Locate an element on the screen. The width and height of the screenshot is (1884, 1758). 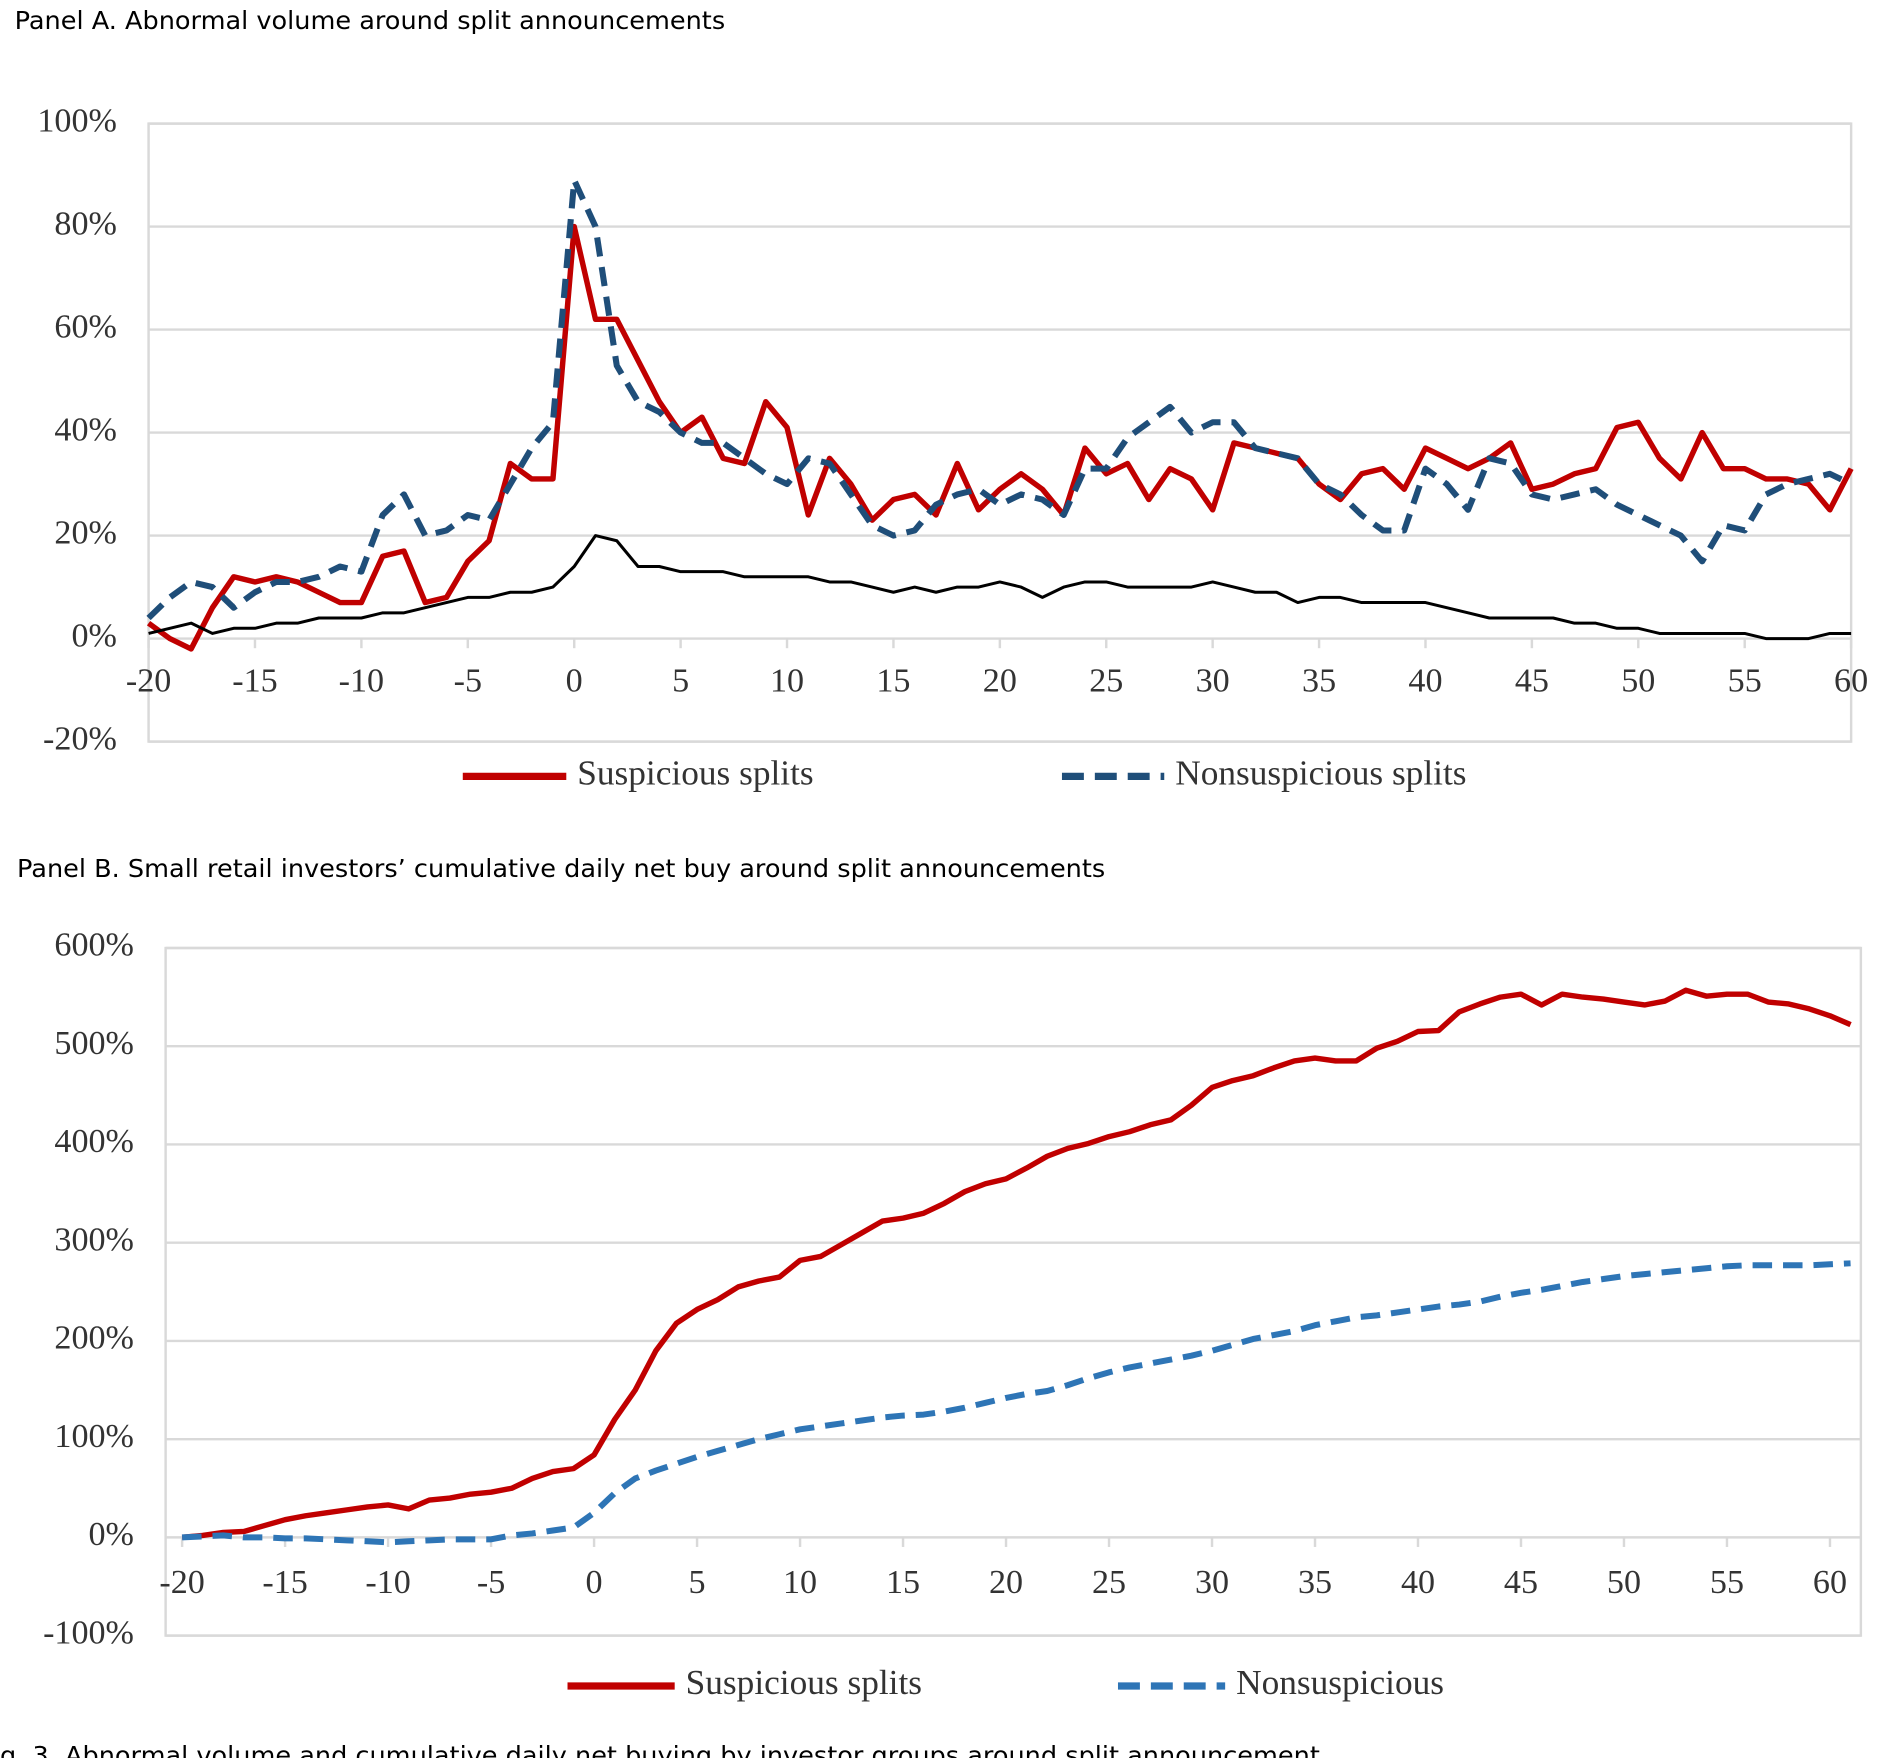
y-tick-label: 300% is located at coordinates (94, 1240).